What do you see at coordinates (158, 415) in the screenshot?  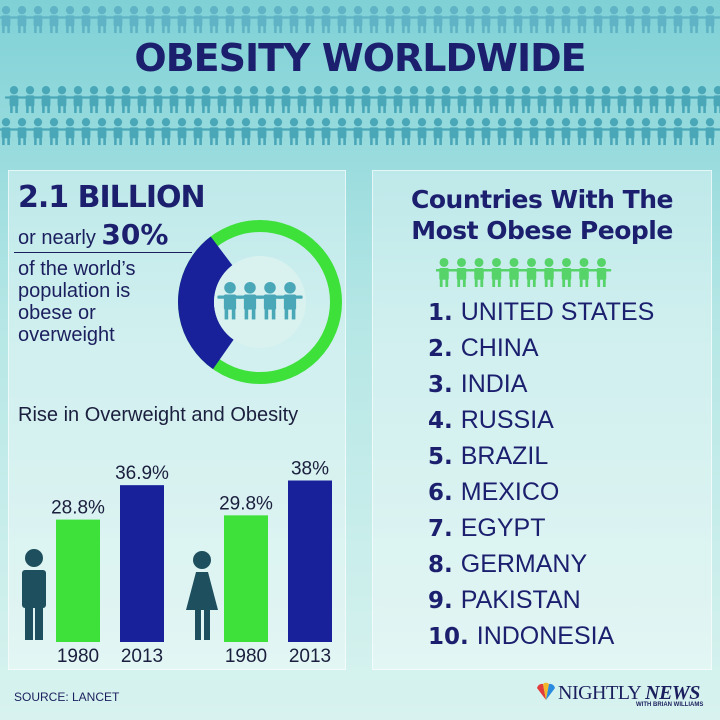 I see `chart-title: Rise in Overweight and Obesity` at bounding box center [158, 415].